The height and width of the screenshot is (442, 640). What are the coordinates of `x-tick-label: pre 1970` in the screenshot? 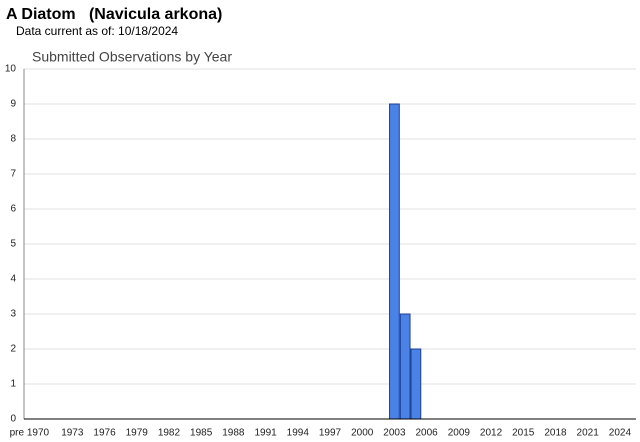 It's located at (30, 433).